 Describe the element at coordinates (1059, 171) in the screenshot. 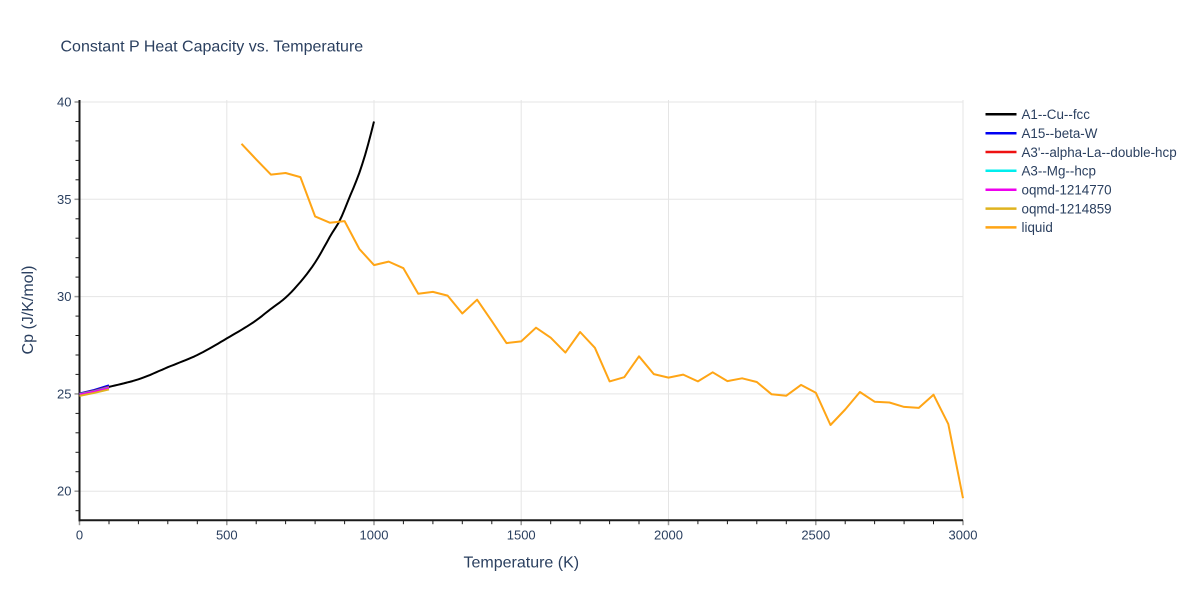

I see `svg-text: A3--Mg--hcp` at that location.